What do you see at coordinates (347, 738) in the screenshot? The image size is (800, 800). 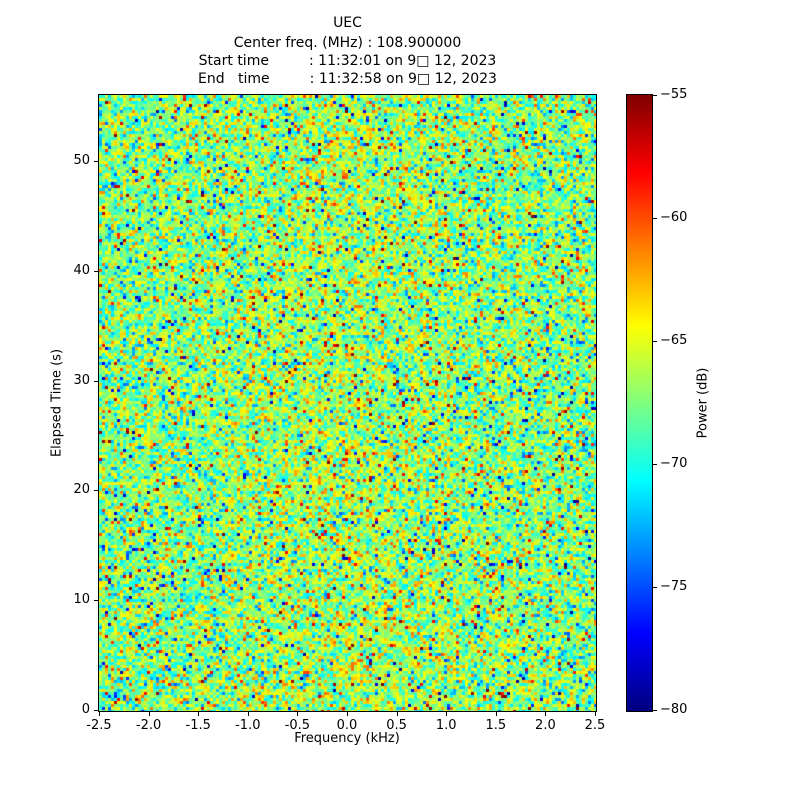 I see `x-axis-label: Frequency (kHz)` at bounding box center [347, 738].